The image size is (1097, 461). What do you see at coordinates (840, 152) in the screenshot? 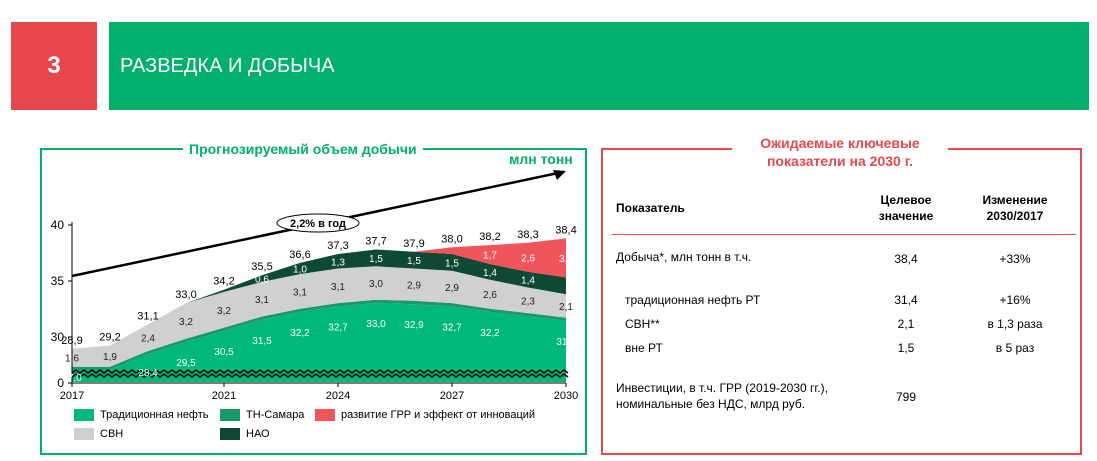
I see `kpi-title: Ожидаемые ключевые показатели на 2030 г.` at bounding box center [840, 152].